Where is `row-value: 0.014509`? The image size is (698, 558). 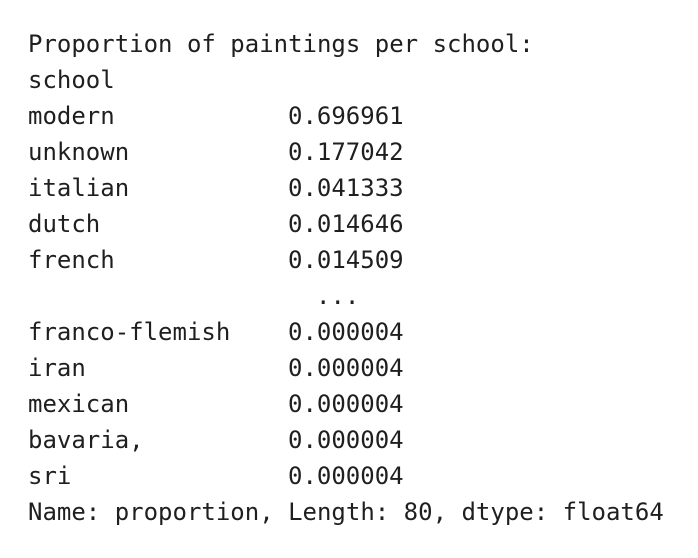
row-value: 0.014509 is located at coordinates (346, 260).